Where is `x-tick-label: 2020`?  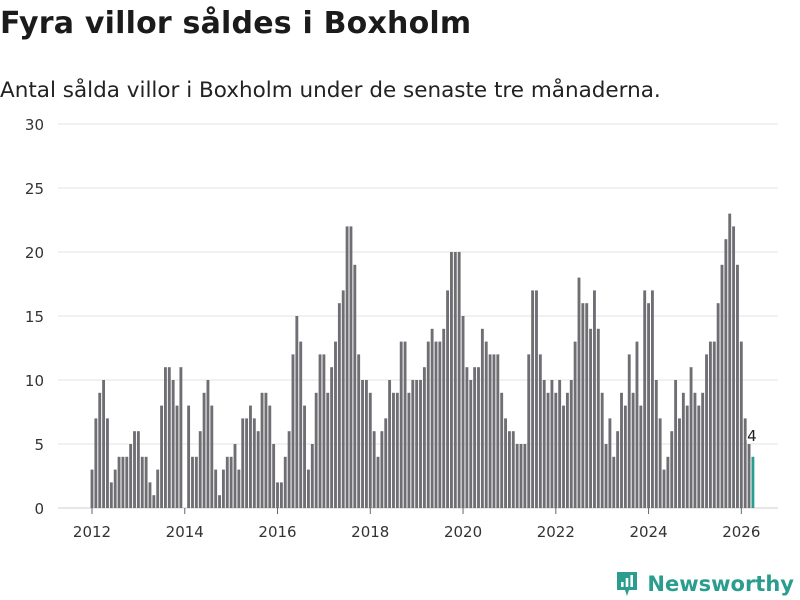 x-tick-label: 2020 is located at coordinates (463, 532).